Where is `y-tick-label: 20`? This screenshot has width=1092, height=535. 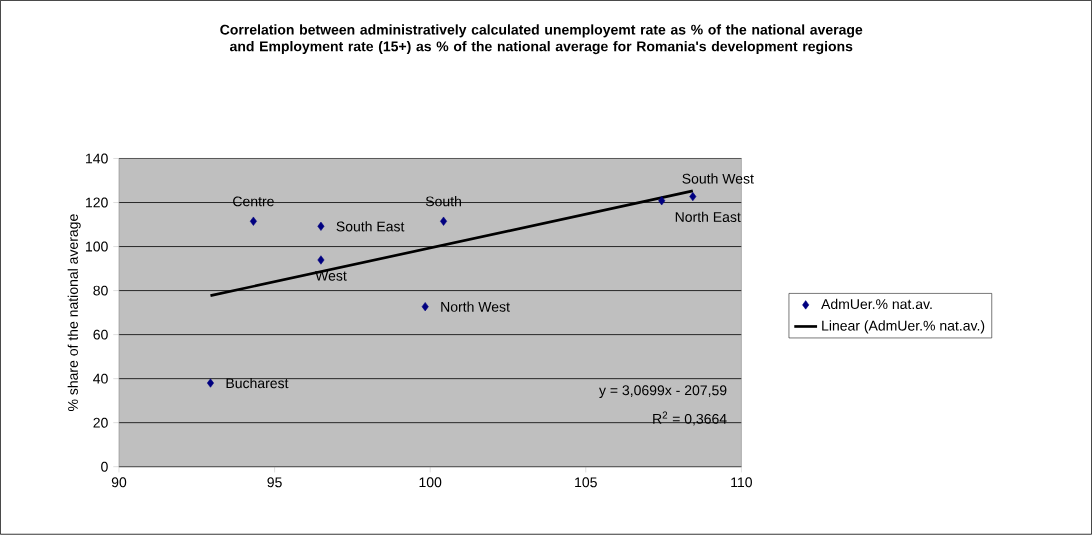
y-tick-label: 20 is located at coordinates (100, 422).